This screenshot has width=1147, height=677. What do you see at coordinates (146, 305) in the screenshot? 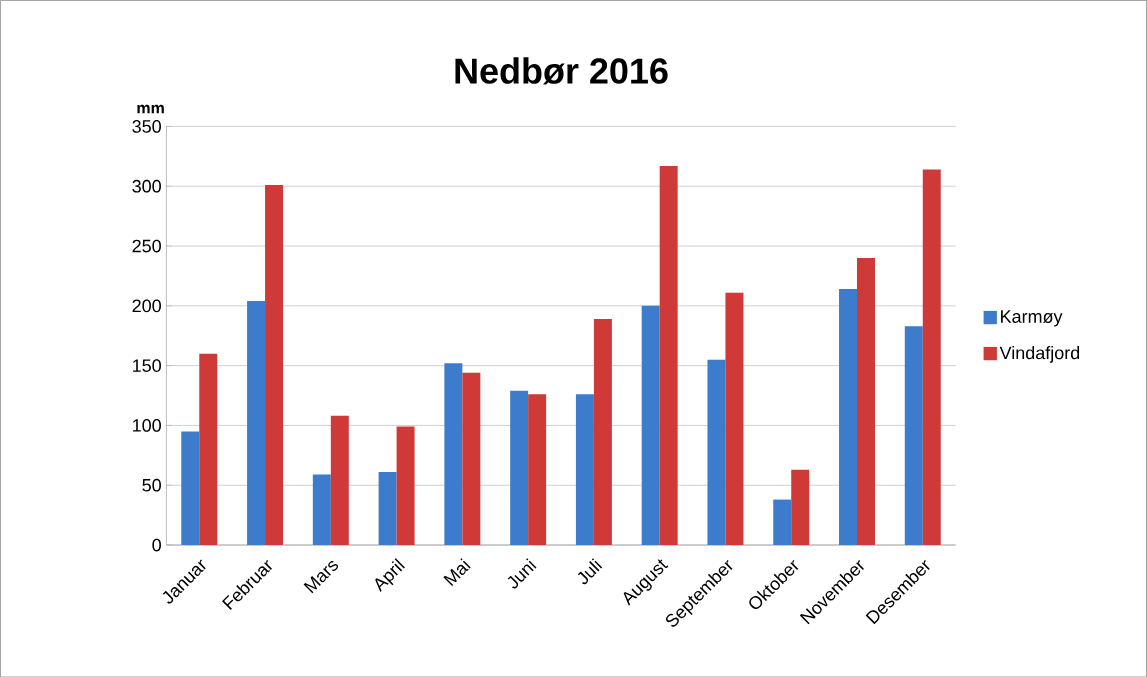
I see `y-tick-label: 200` at bounding box center [146, 305].